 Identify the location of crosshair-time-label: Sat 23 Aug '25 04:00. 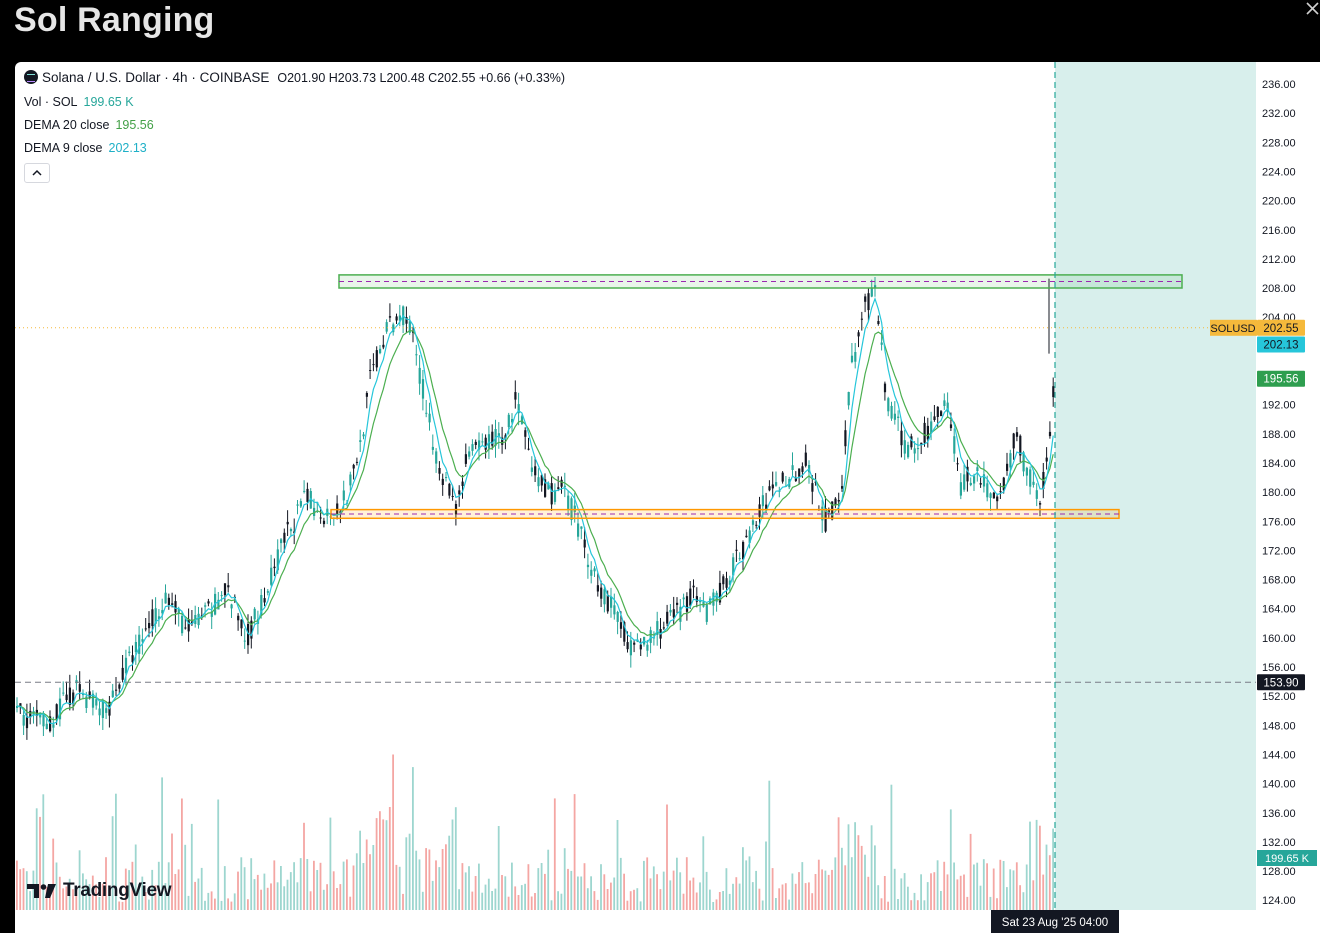
(1055, 923).